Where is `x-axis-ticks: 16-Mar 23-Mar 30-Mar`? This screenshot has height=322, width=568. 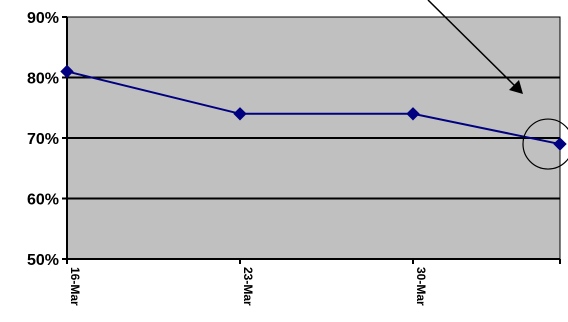 x-axis-ticks: 16-Mar 23-Mar 30-Mar is located at coordinates (313, 282).